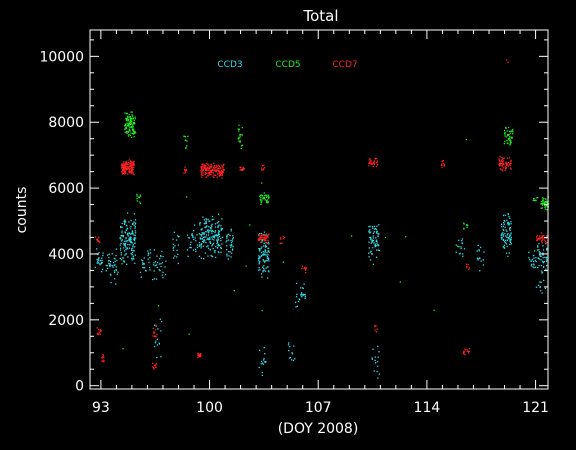  What do you see at coordinates (79, 387) in the screenshot?
I see `y-tick-label: 0` at bounding box center [79, 387].